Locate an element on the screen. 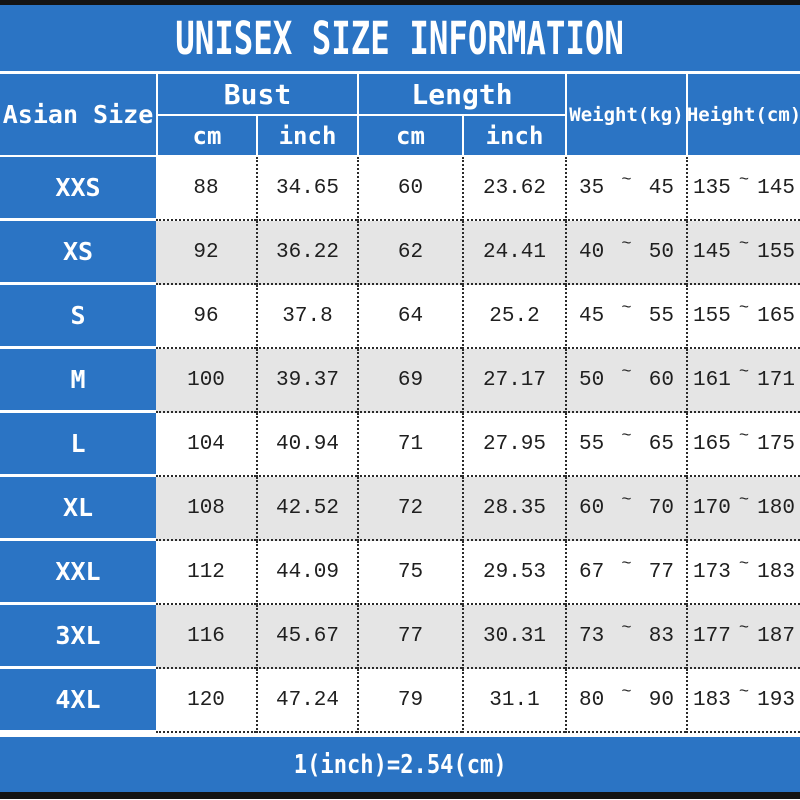  length-cm-value: 69 is located at coordinates (409, 381).